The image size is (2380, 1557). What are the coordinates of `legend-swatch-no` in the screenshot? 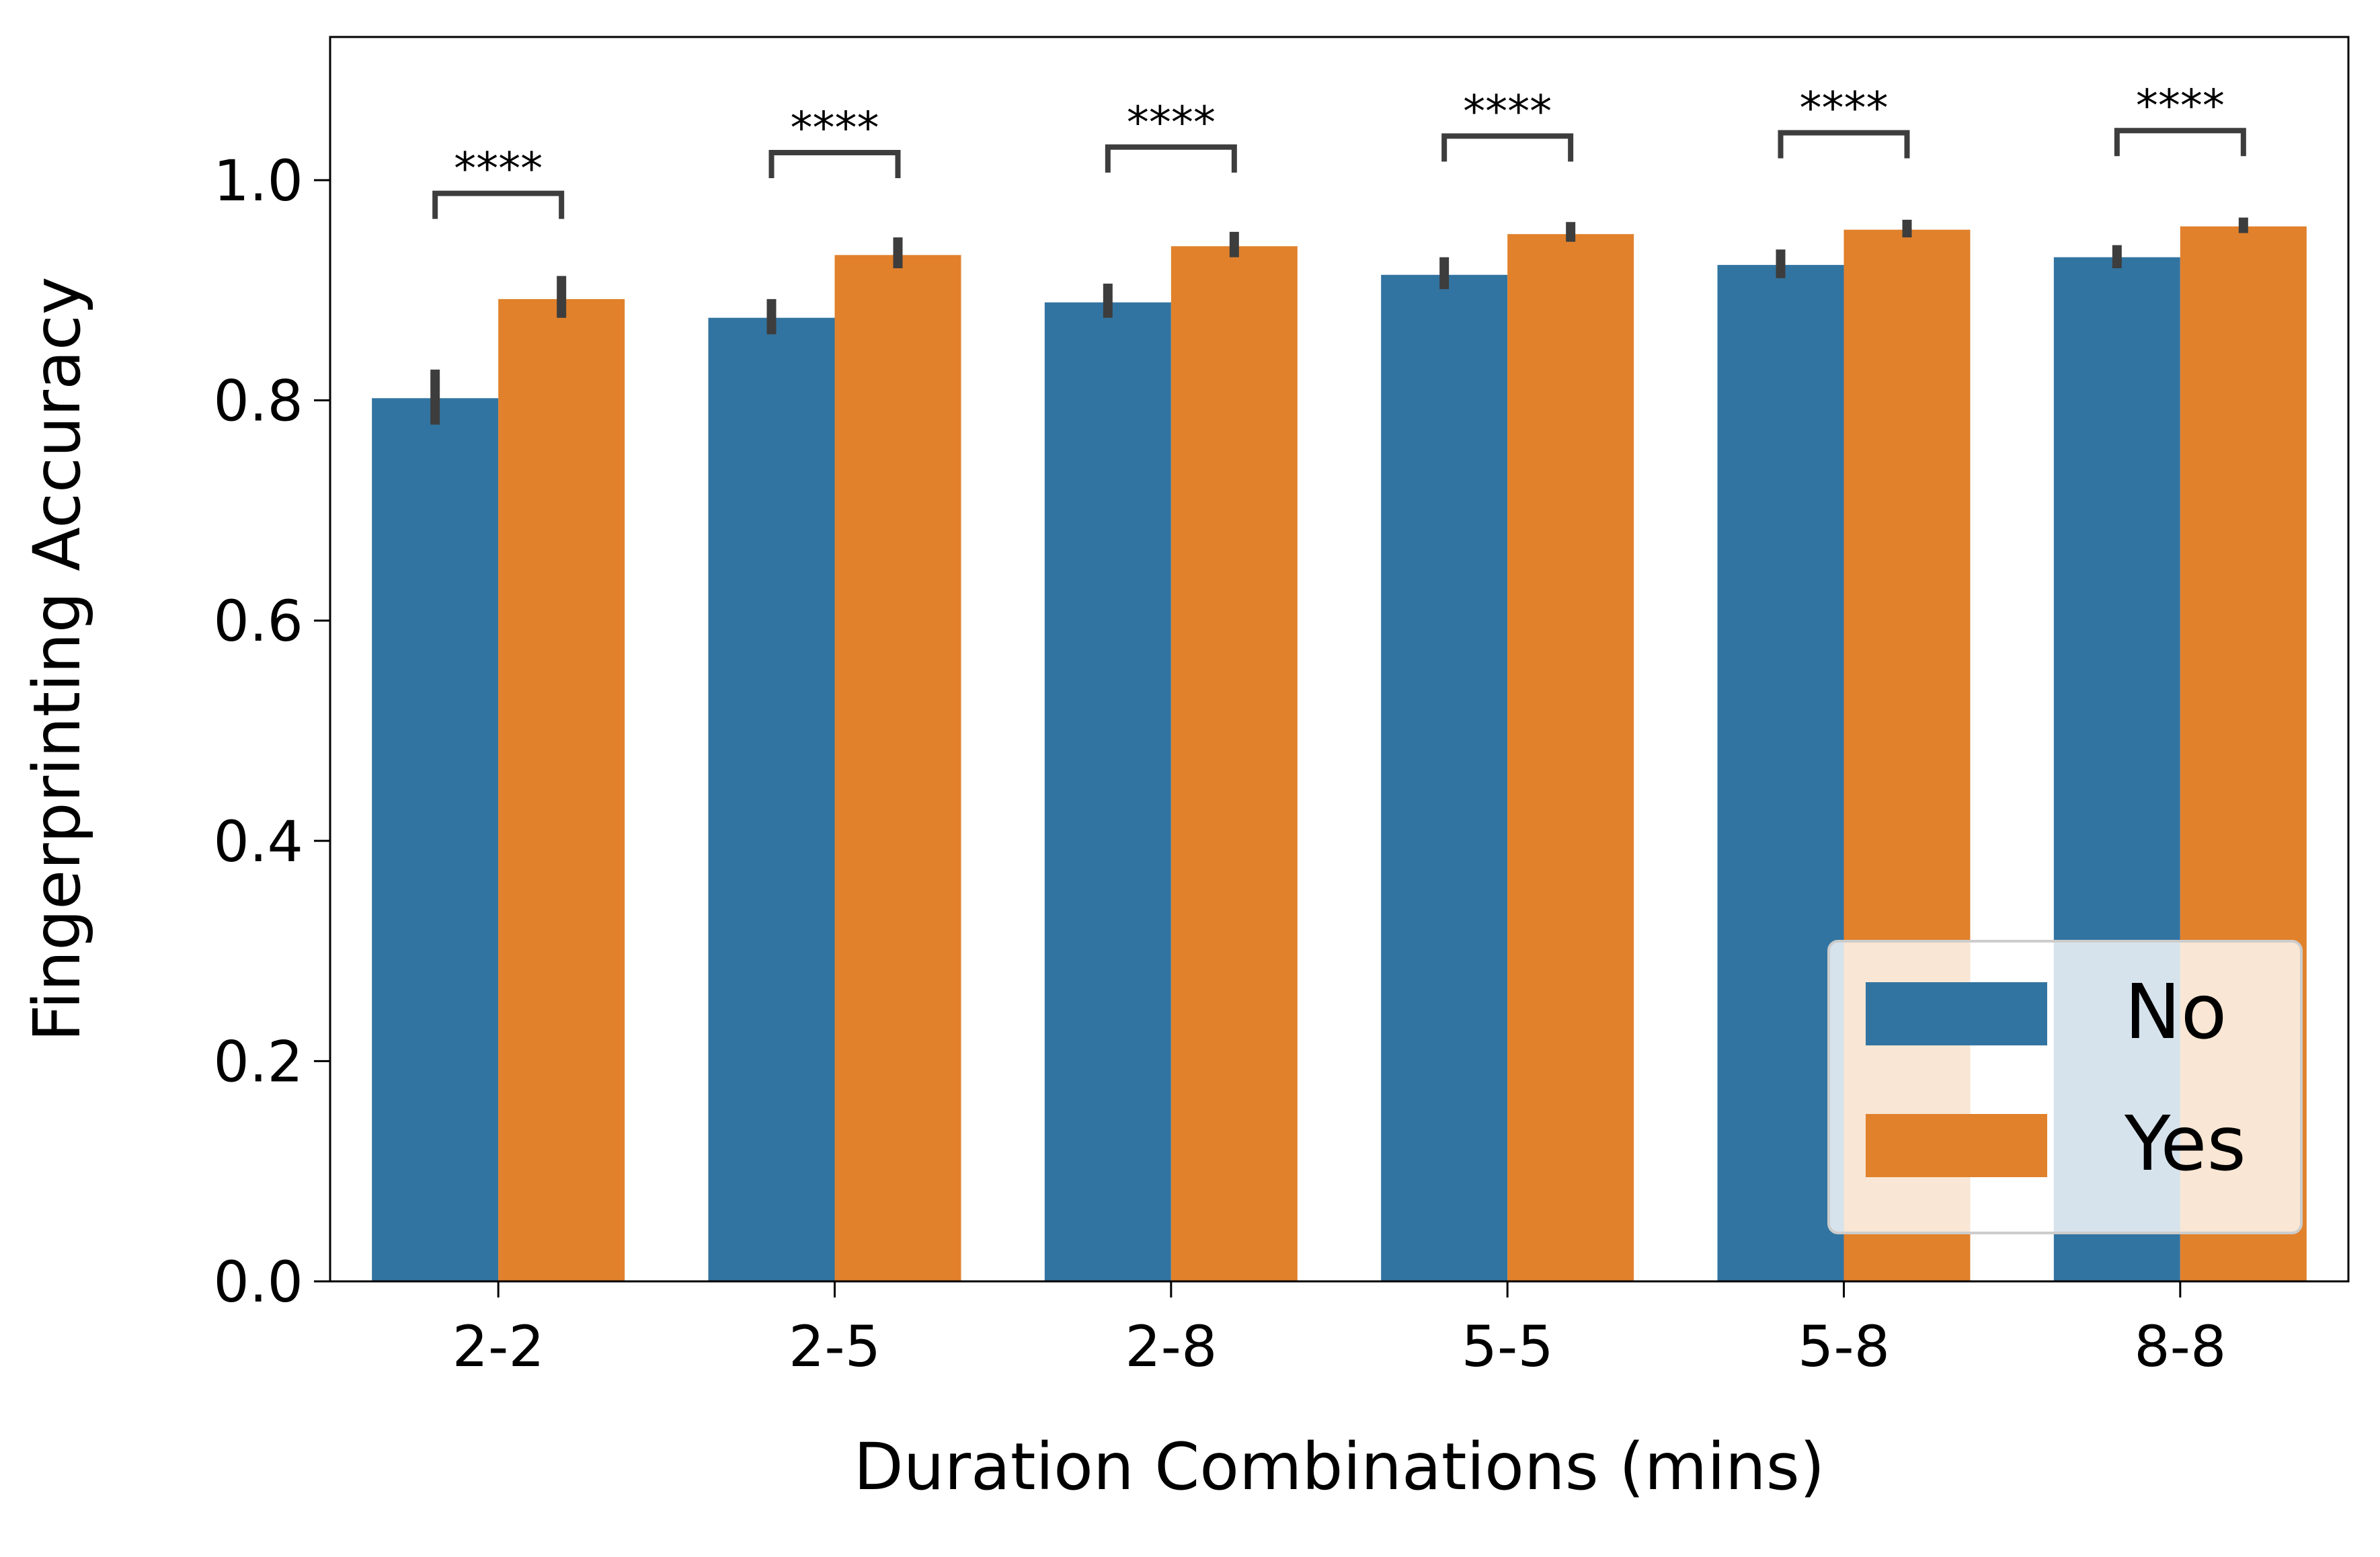 It's located at (1956, 1013).